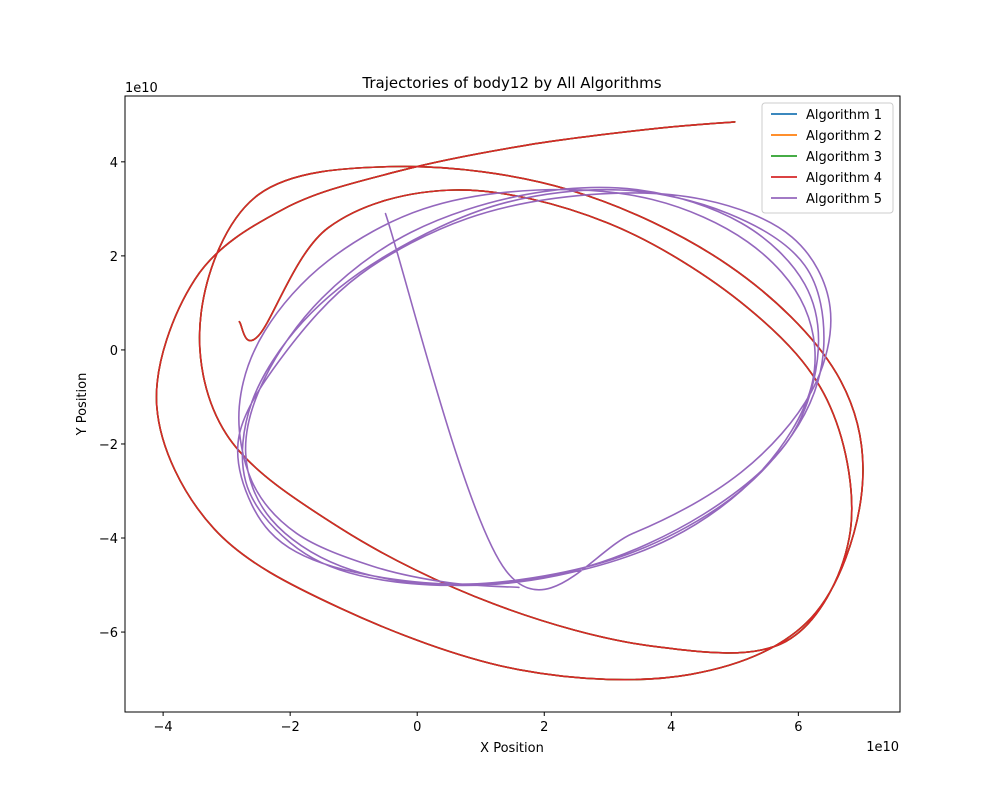  Describe the element at coordinates (512, 748) in the screenshot. I see `x-axis-label: X Position` at that location.